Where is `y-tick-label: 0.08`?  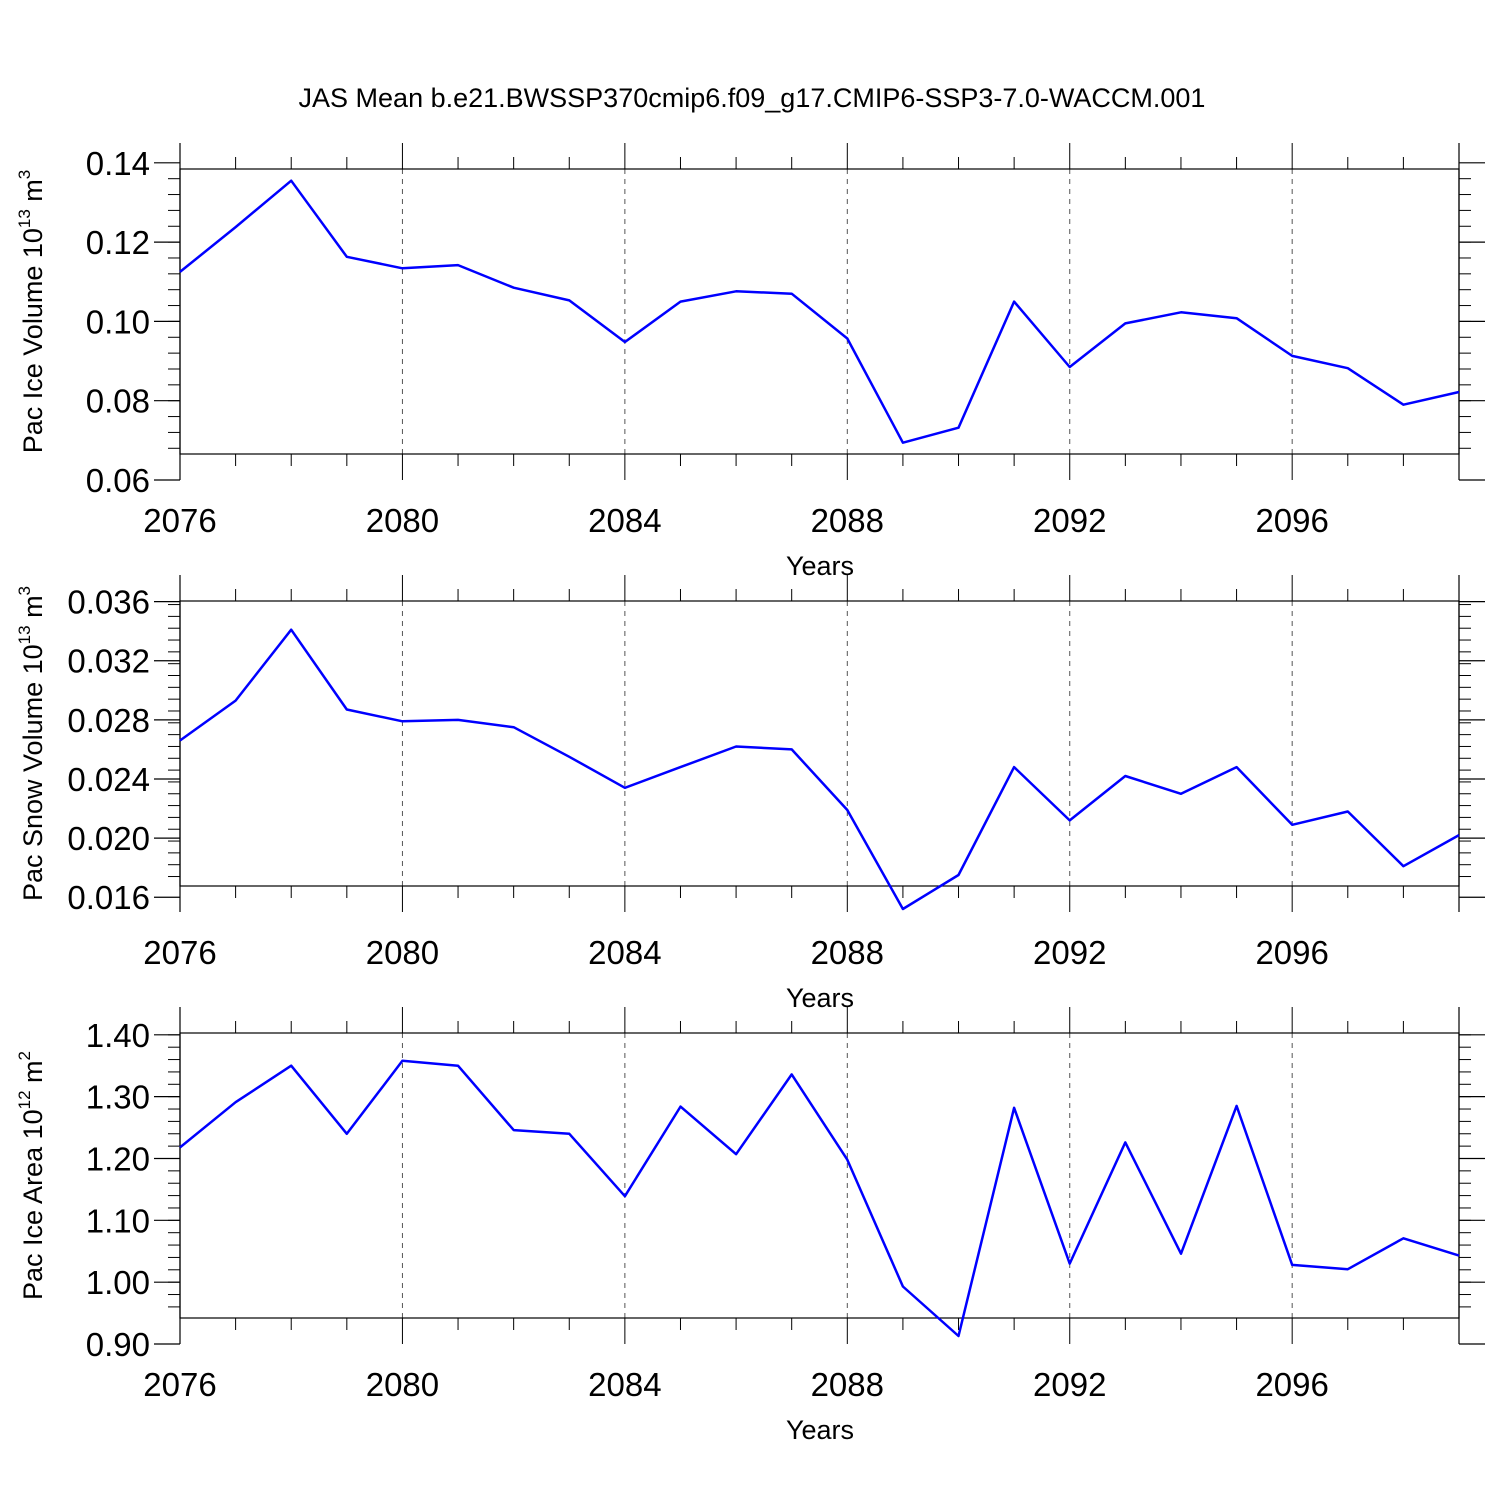 y-tick-label: 0.08 is located at coordinates (118, 401).